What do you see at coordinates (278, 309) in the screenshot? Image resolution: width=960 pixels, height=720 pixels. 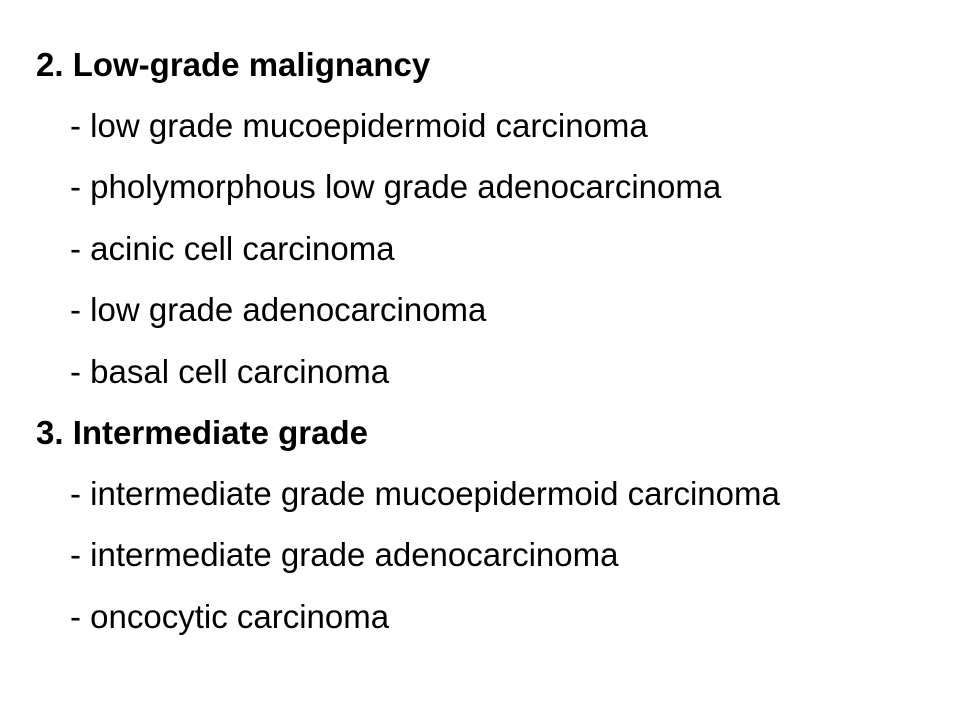 I see `list-item: - low grade adenocarcinoma` at bounding box center [278, 309].